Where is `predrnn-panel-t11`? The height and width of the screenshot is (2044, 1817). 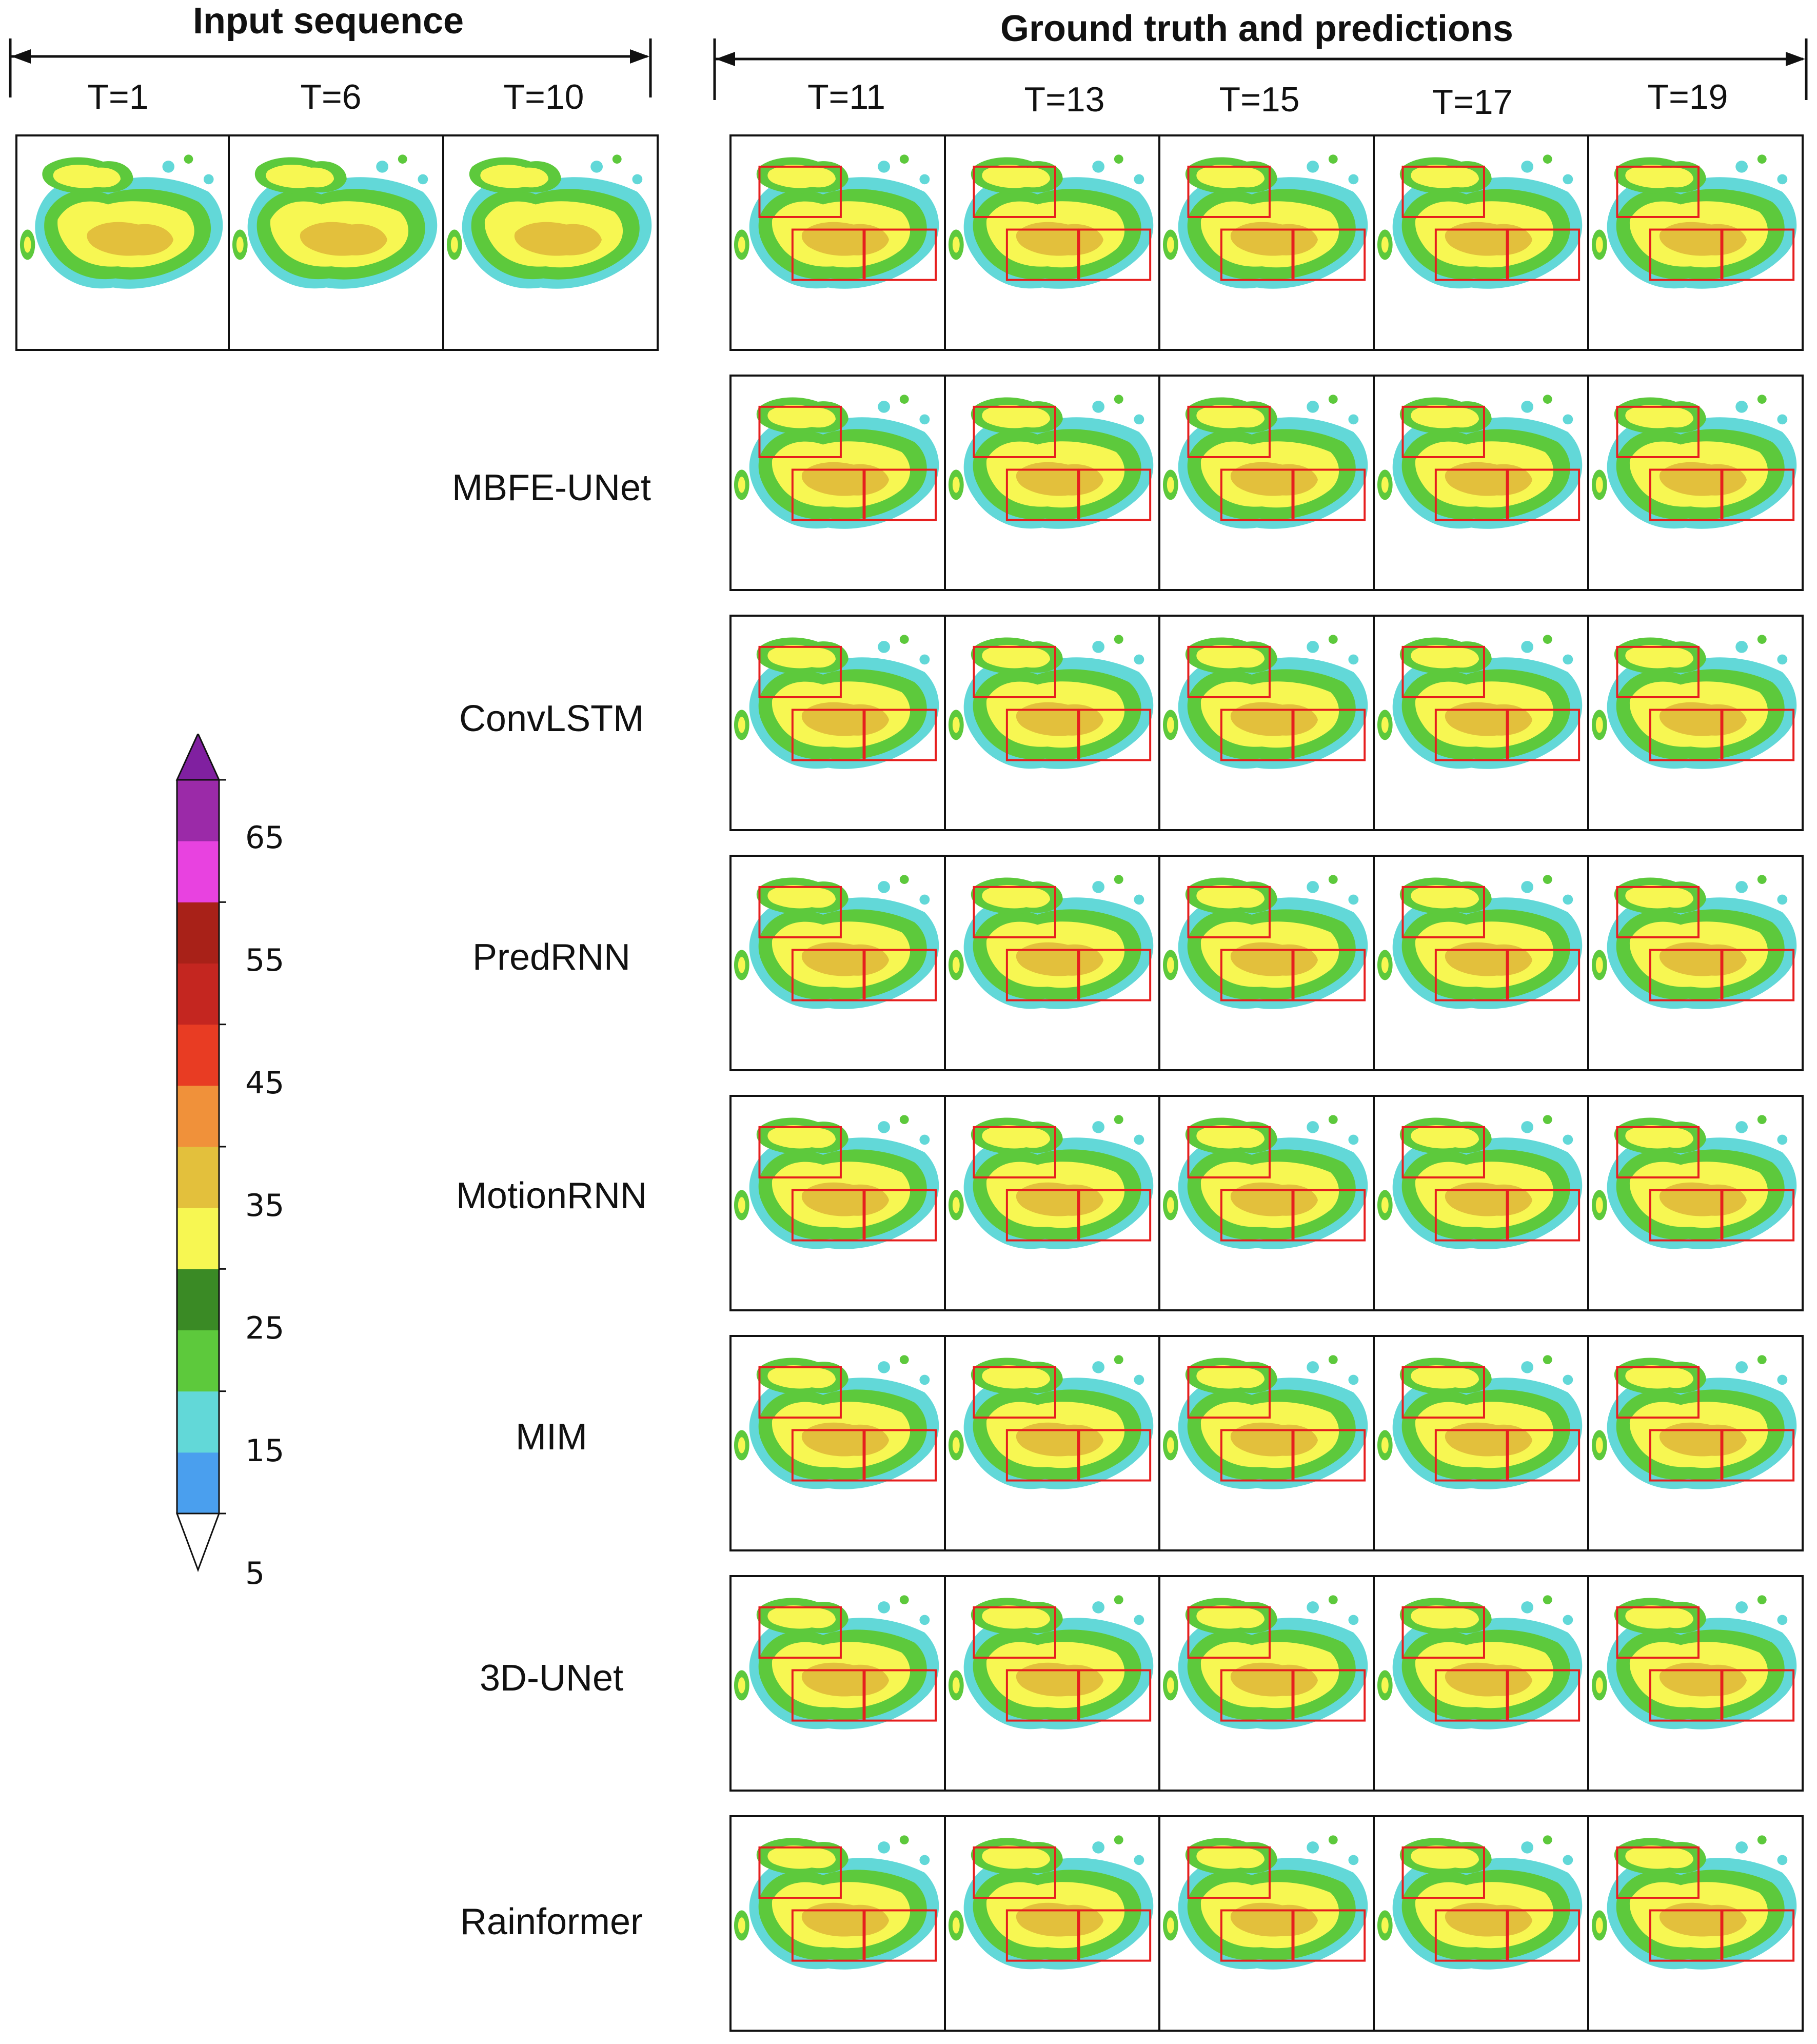
predrnn-panel-t11 is located at coordinates (837, 963).